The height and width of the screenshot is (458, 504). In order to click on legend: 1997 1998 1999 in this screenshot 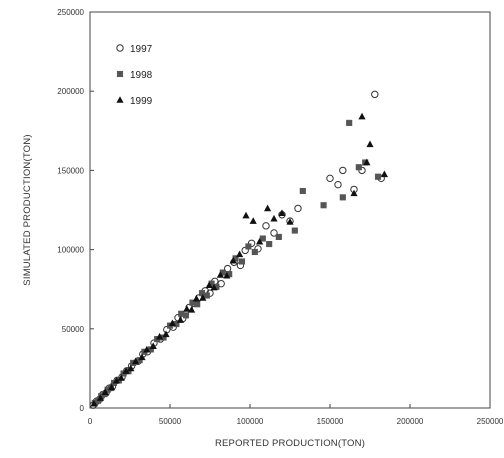, I will do `click(134, 75)`.